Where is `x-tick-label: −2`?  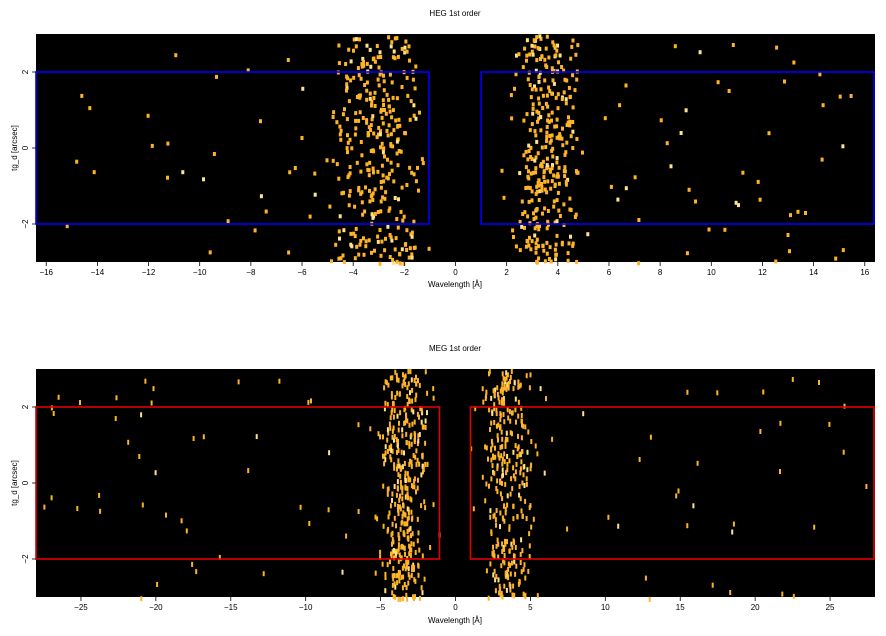
x-tick-label: −2 is located at coordinates (405, 272).